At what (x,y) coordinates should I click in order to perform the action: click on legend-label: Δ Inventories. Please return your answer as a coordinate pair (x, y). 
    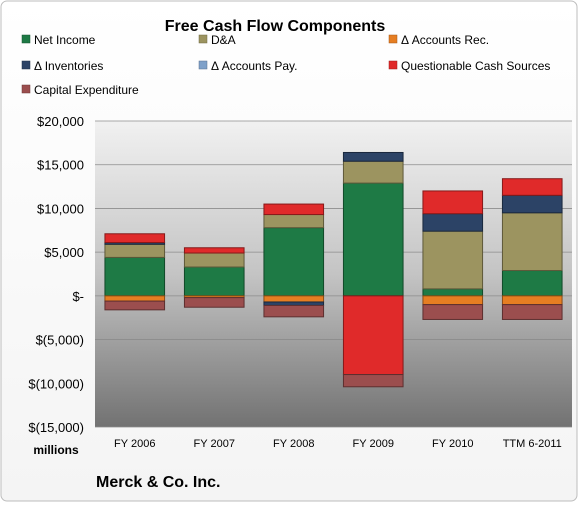
    Looking at the image, I should click on (68, 66).